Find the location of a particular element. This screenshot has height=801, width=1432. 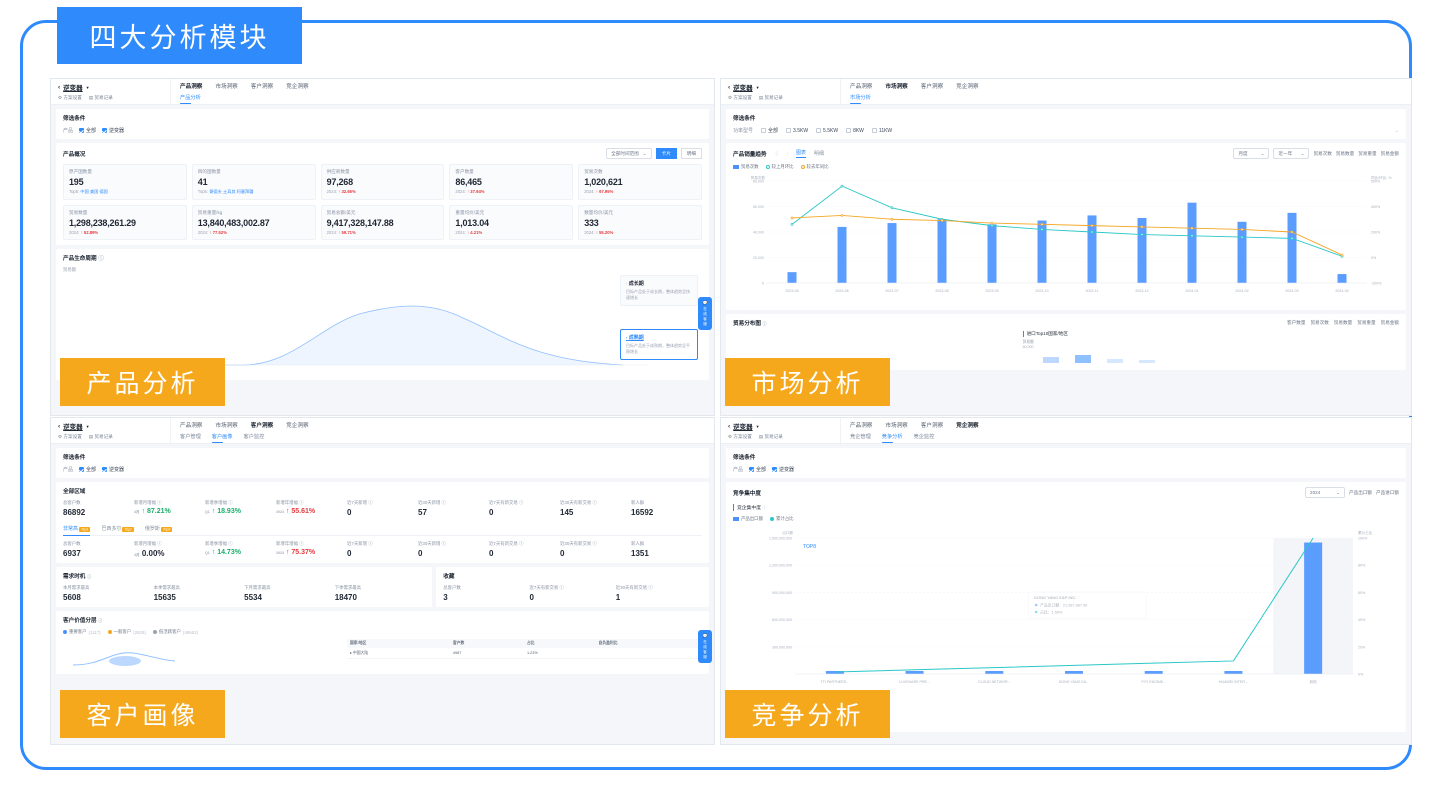

view-chart-tab: 图表 is located at coordinates (801, 154).